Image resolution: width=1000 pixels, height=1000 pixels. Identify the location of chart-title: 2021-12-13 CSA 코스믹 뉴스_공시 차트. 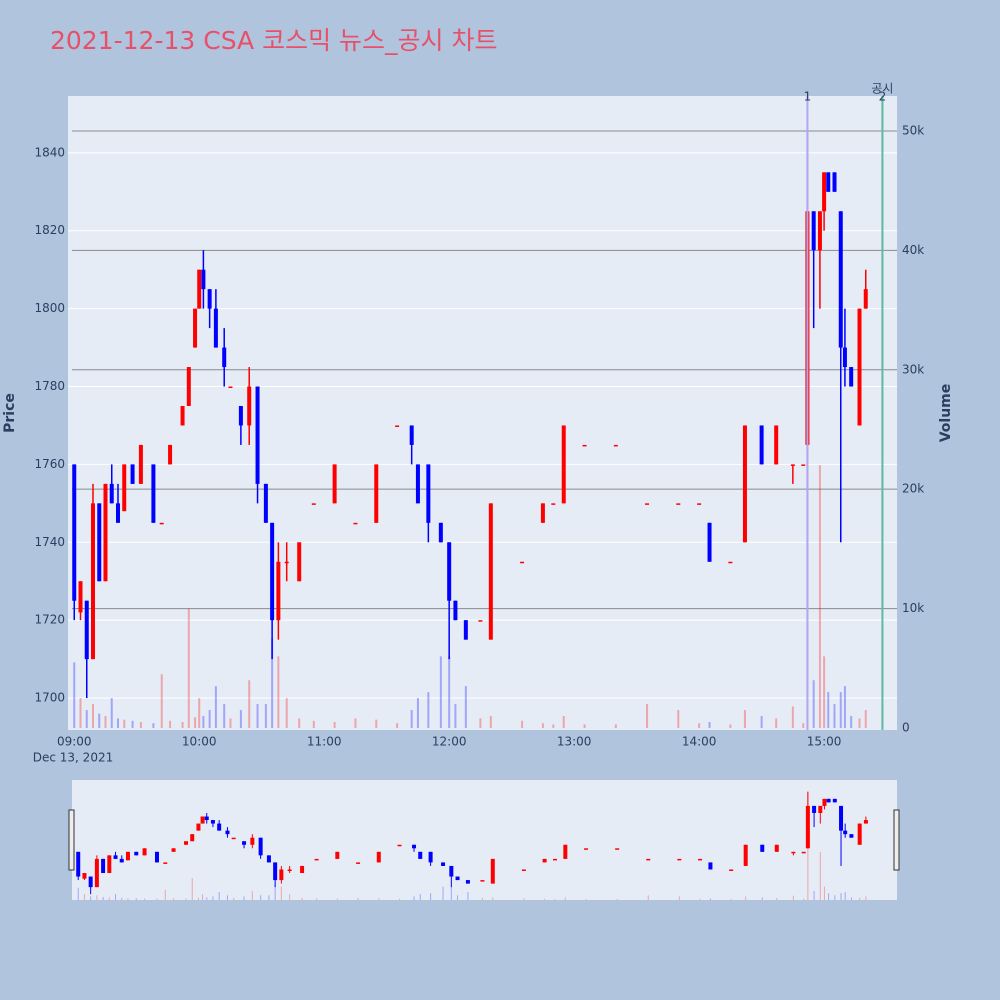
(273, 40).